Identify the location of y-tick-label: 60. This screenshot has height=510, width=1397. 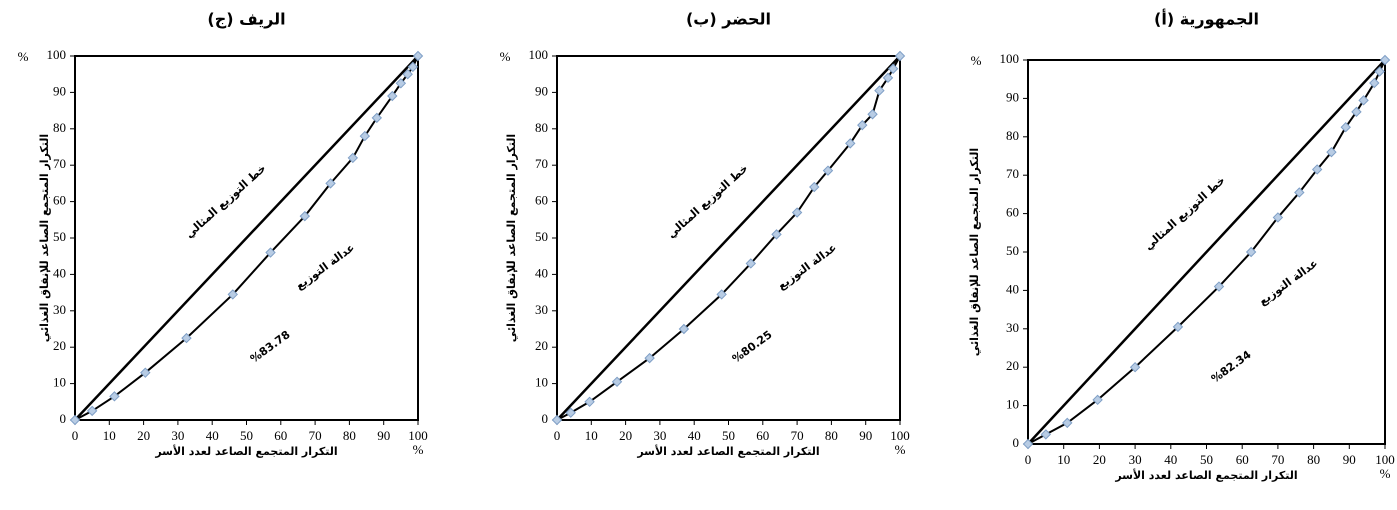
(541, 200).